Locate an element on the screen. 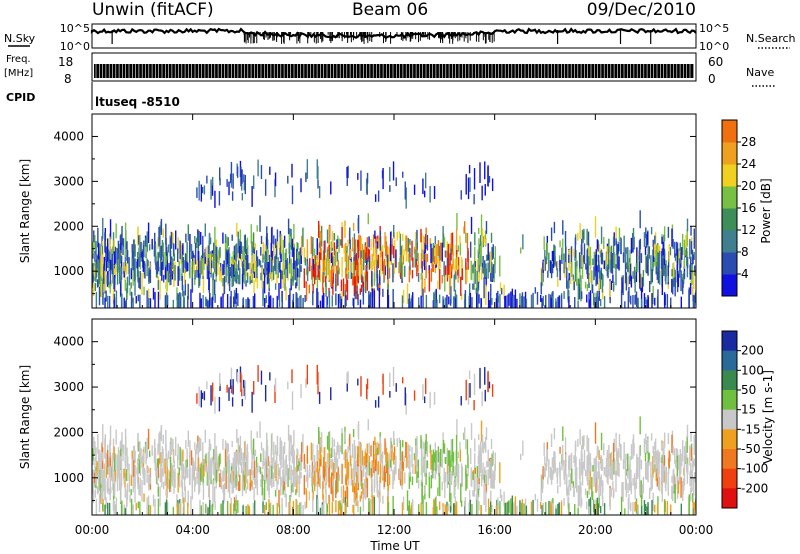 Image resolution: width=800 pixels, height=554 pixels. nave-tick-low: 0 is located at coordinates (712, 79).